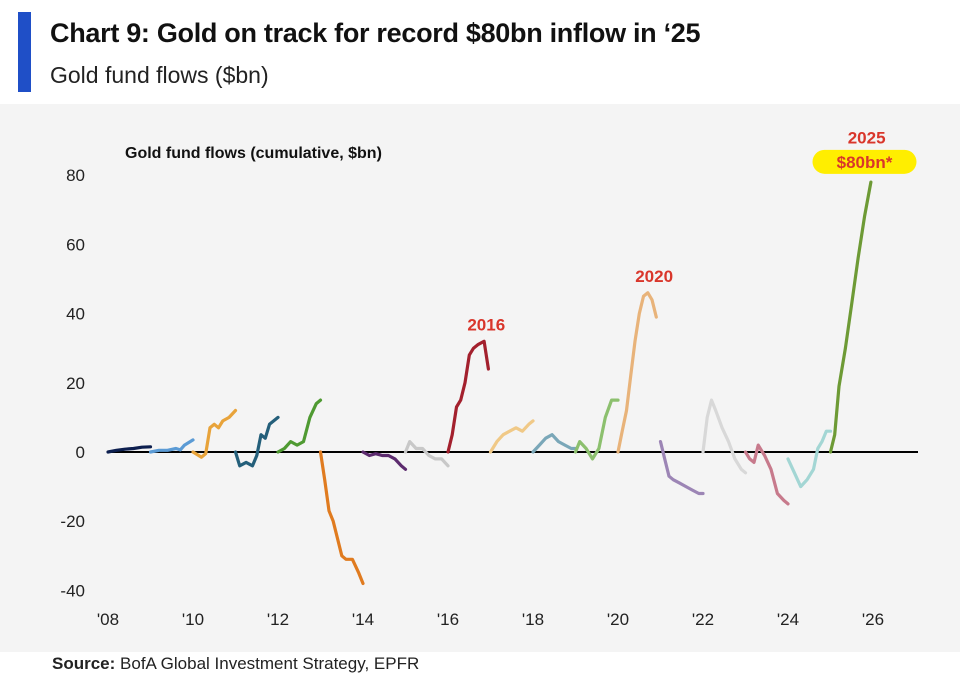 The width and height of the screenshot is (960, 677). Describe the element at coordinates (108, 619) in the screenshot. I see `x-tick-label: '08` at that location.